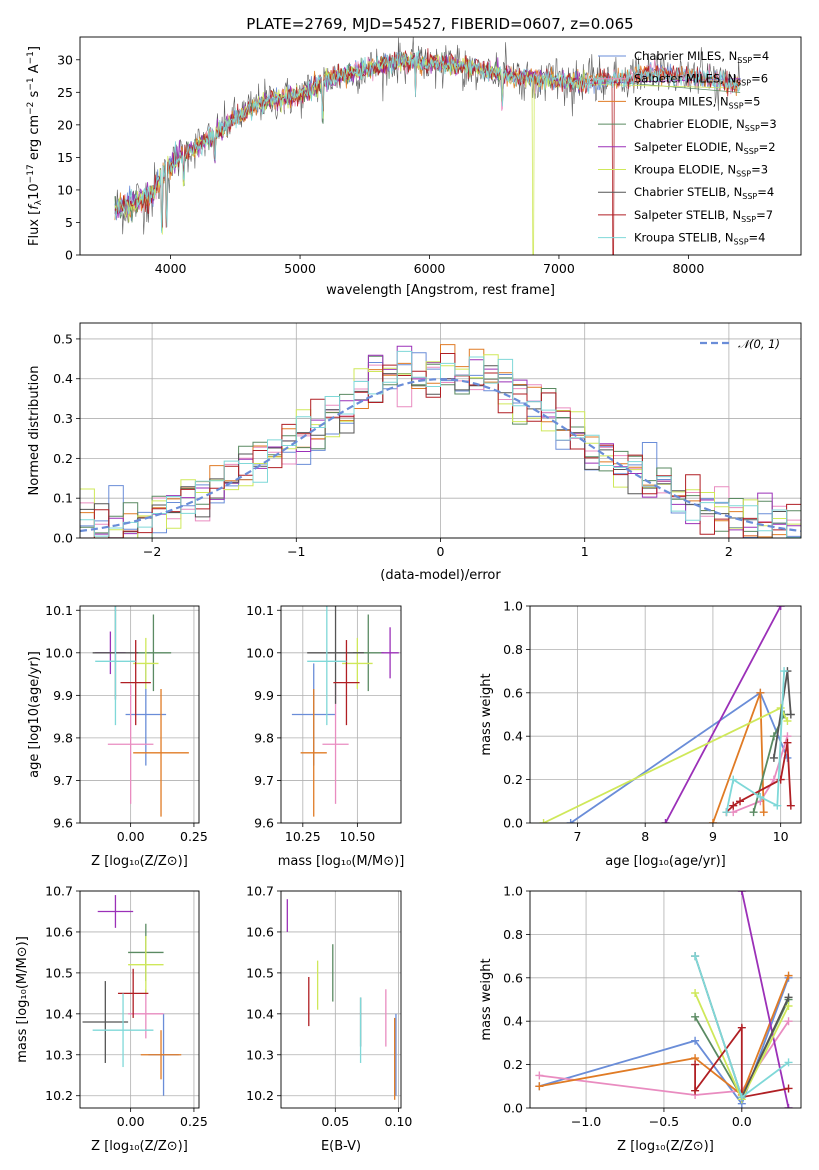 This screenshot has height=1170, width=819. Describe the element at coordinates (486, 714) in the screenshot. I see `y-axis-label: mass weight` at that location.